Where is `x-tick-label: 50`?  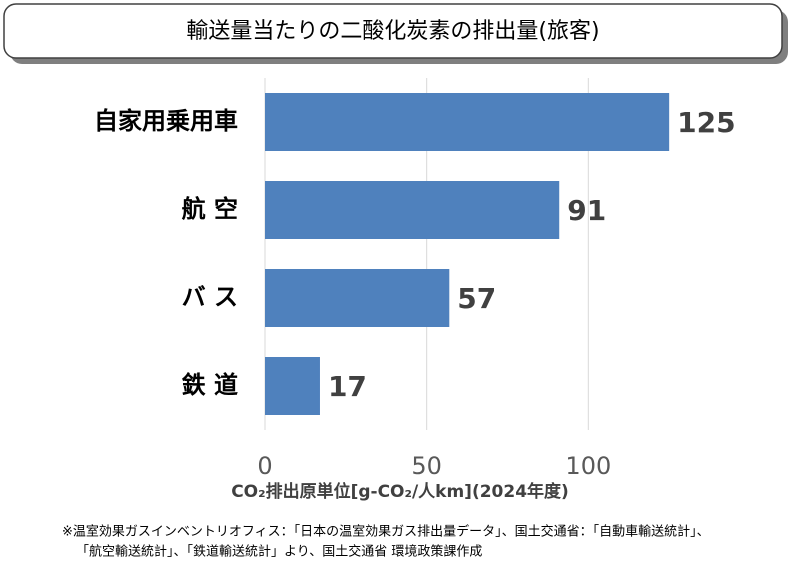 x-tick-label: 50 is located at coordinates (426, 466).